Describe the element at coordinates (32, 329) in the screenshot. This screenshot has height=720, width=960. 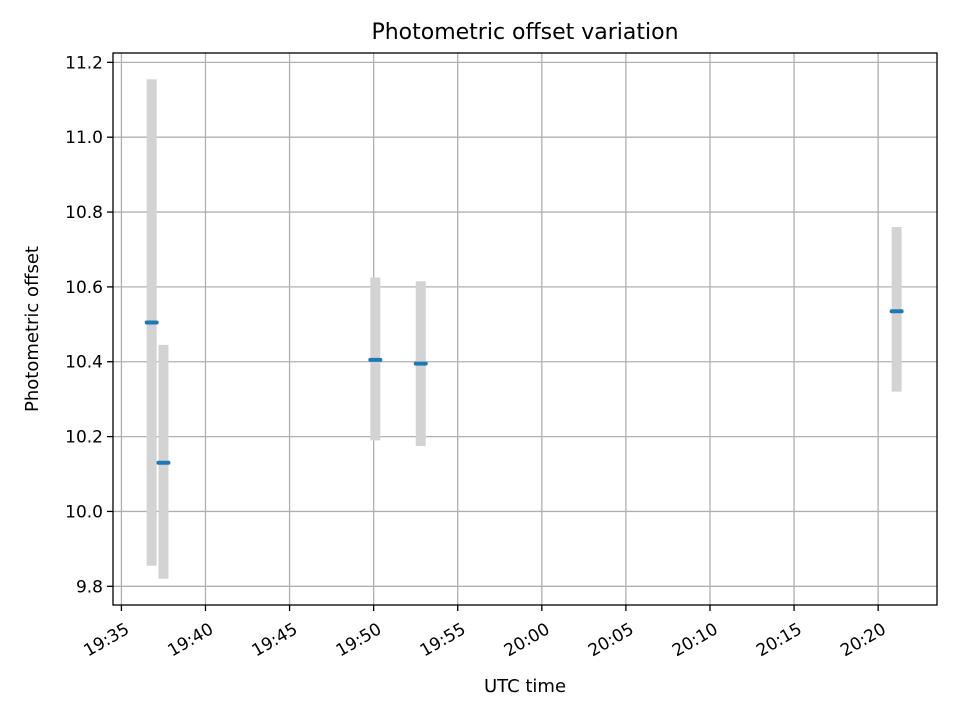
I see `y-axis-label: Photometric offset` at that location.